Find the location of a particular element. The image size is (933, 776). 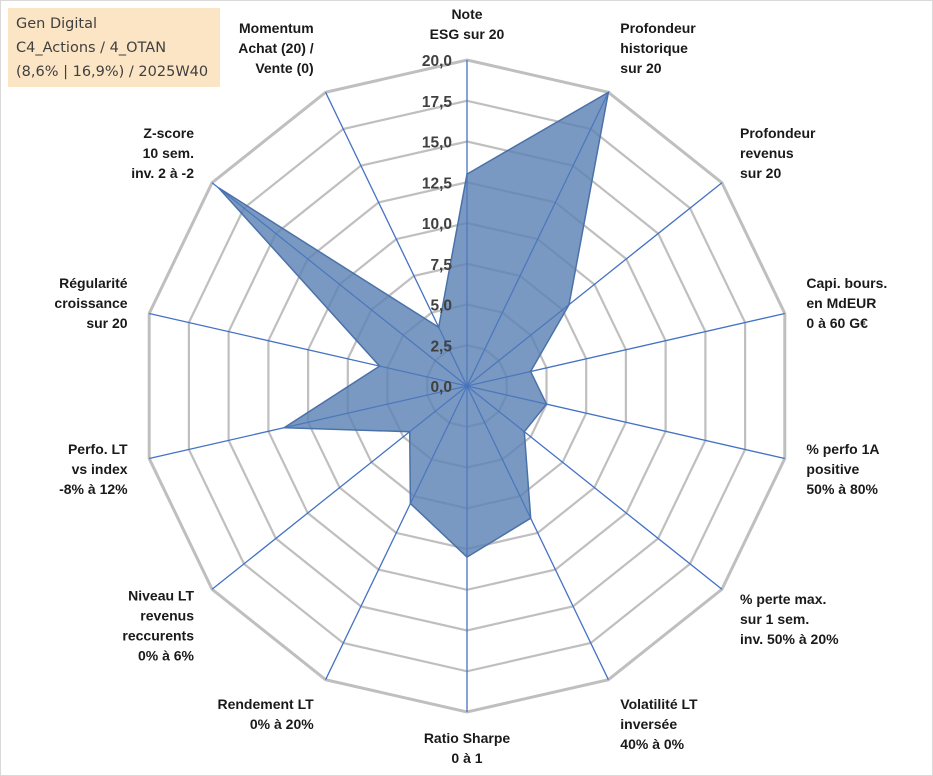

axis-label-line: % perfo 1A is located at coordinates (842, 449).